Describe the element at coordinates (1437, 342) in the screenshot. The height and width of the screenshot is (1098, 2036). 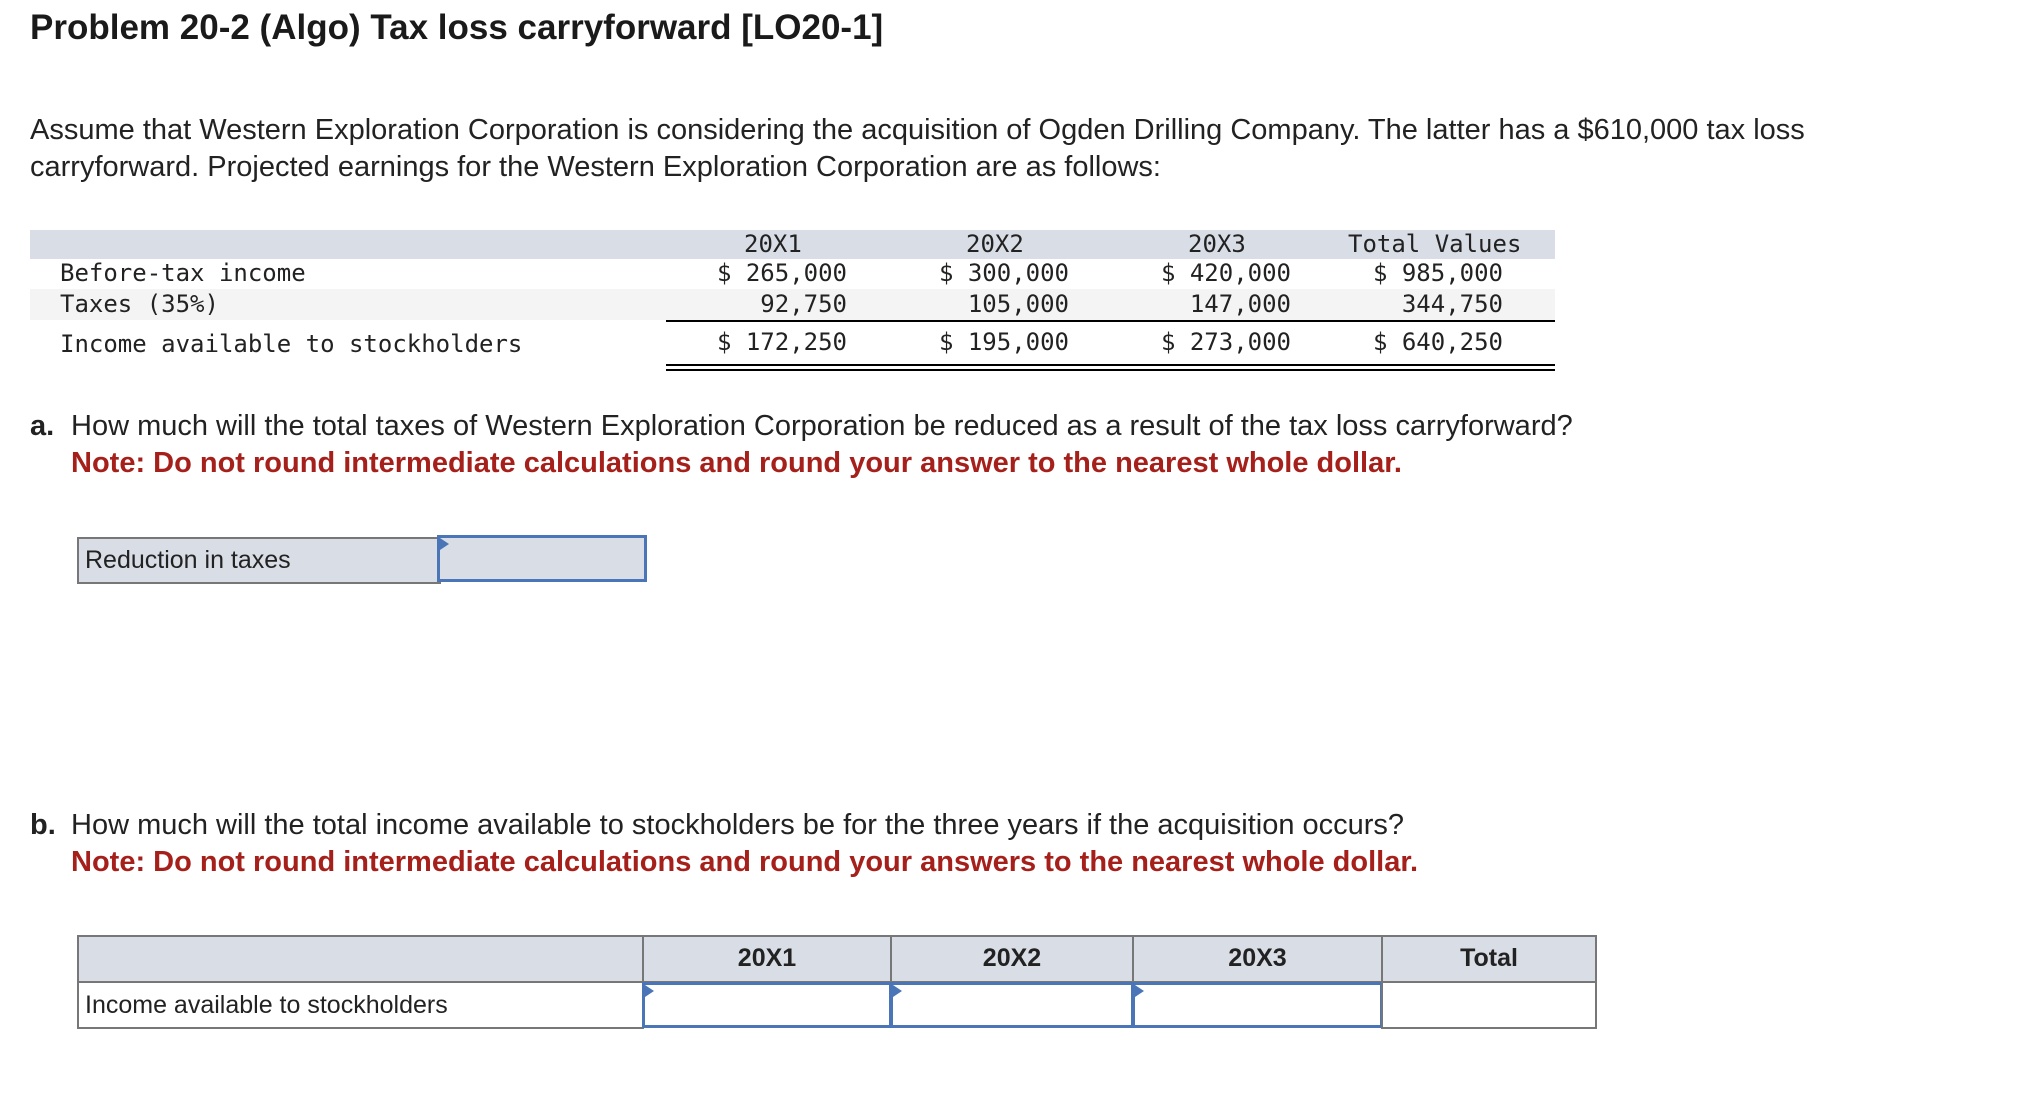
I see `value-cell: $ 640,250` at that location.